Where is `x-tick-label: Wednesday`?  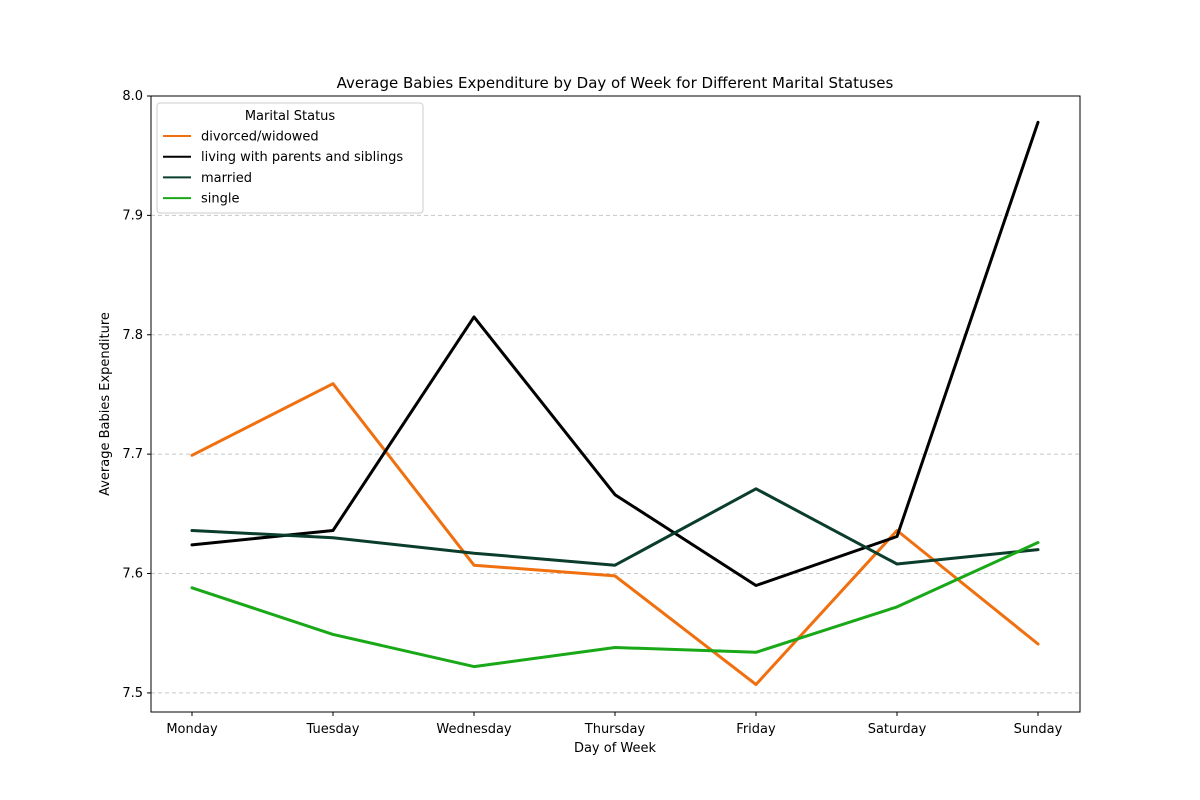
x-tick-label: Wednesday is located at coordinates (474, 729).